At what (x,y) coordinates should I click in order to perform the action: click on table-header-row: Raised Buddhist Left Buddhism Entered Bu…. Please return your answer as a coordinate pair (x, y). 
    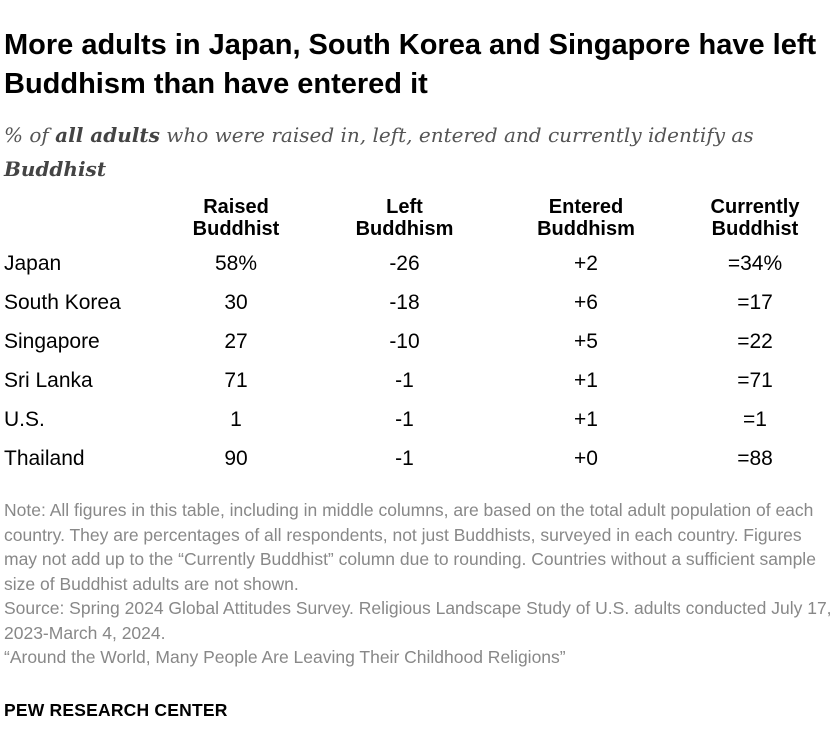
    Looking at the image, I should click on (419, 220).